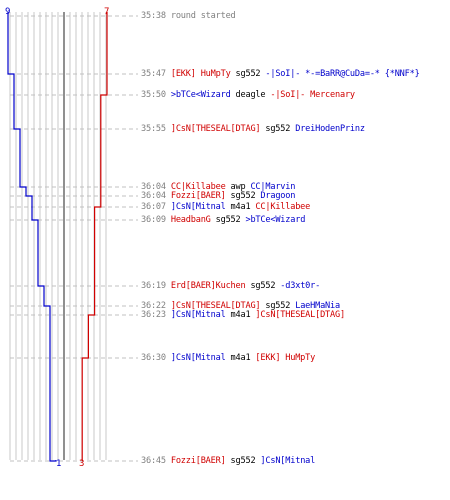  What do you see at coordinates (342, 74) in the screenshot?
I see `victim-name: -|SoI|- *-=BaRR@CuDa=-* {*NNF*}` at bounding box center [342, 74].